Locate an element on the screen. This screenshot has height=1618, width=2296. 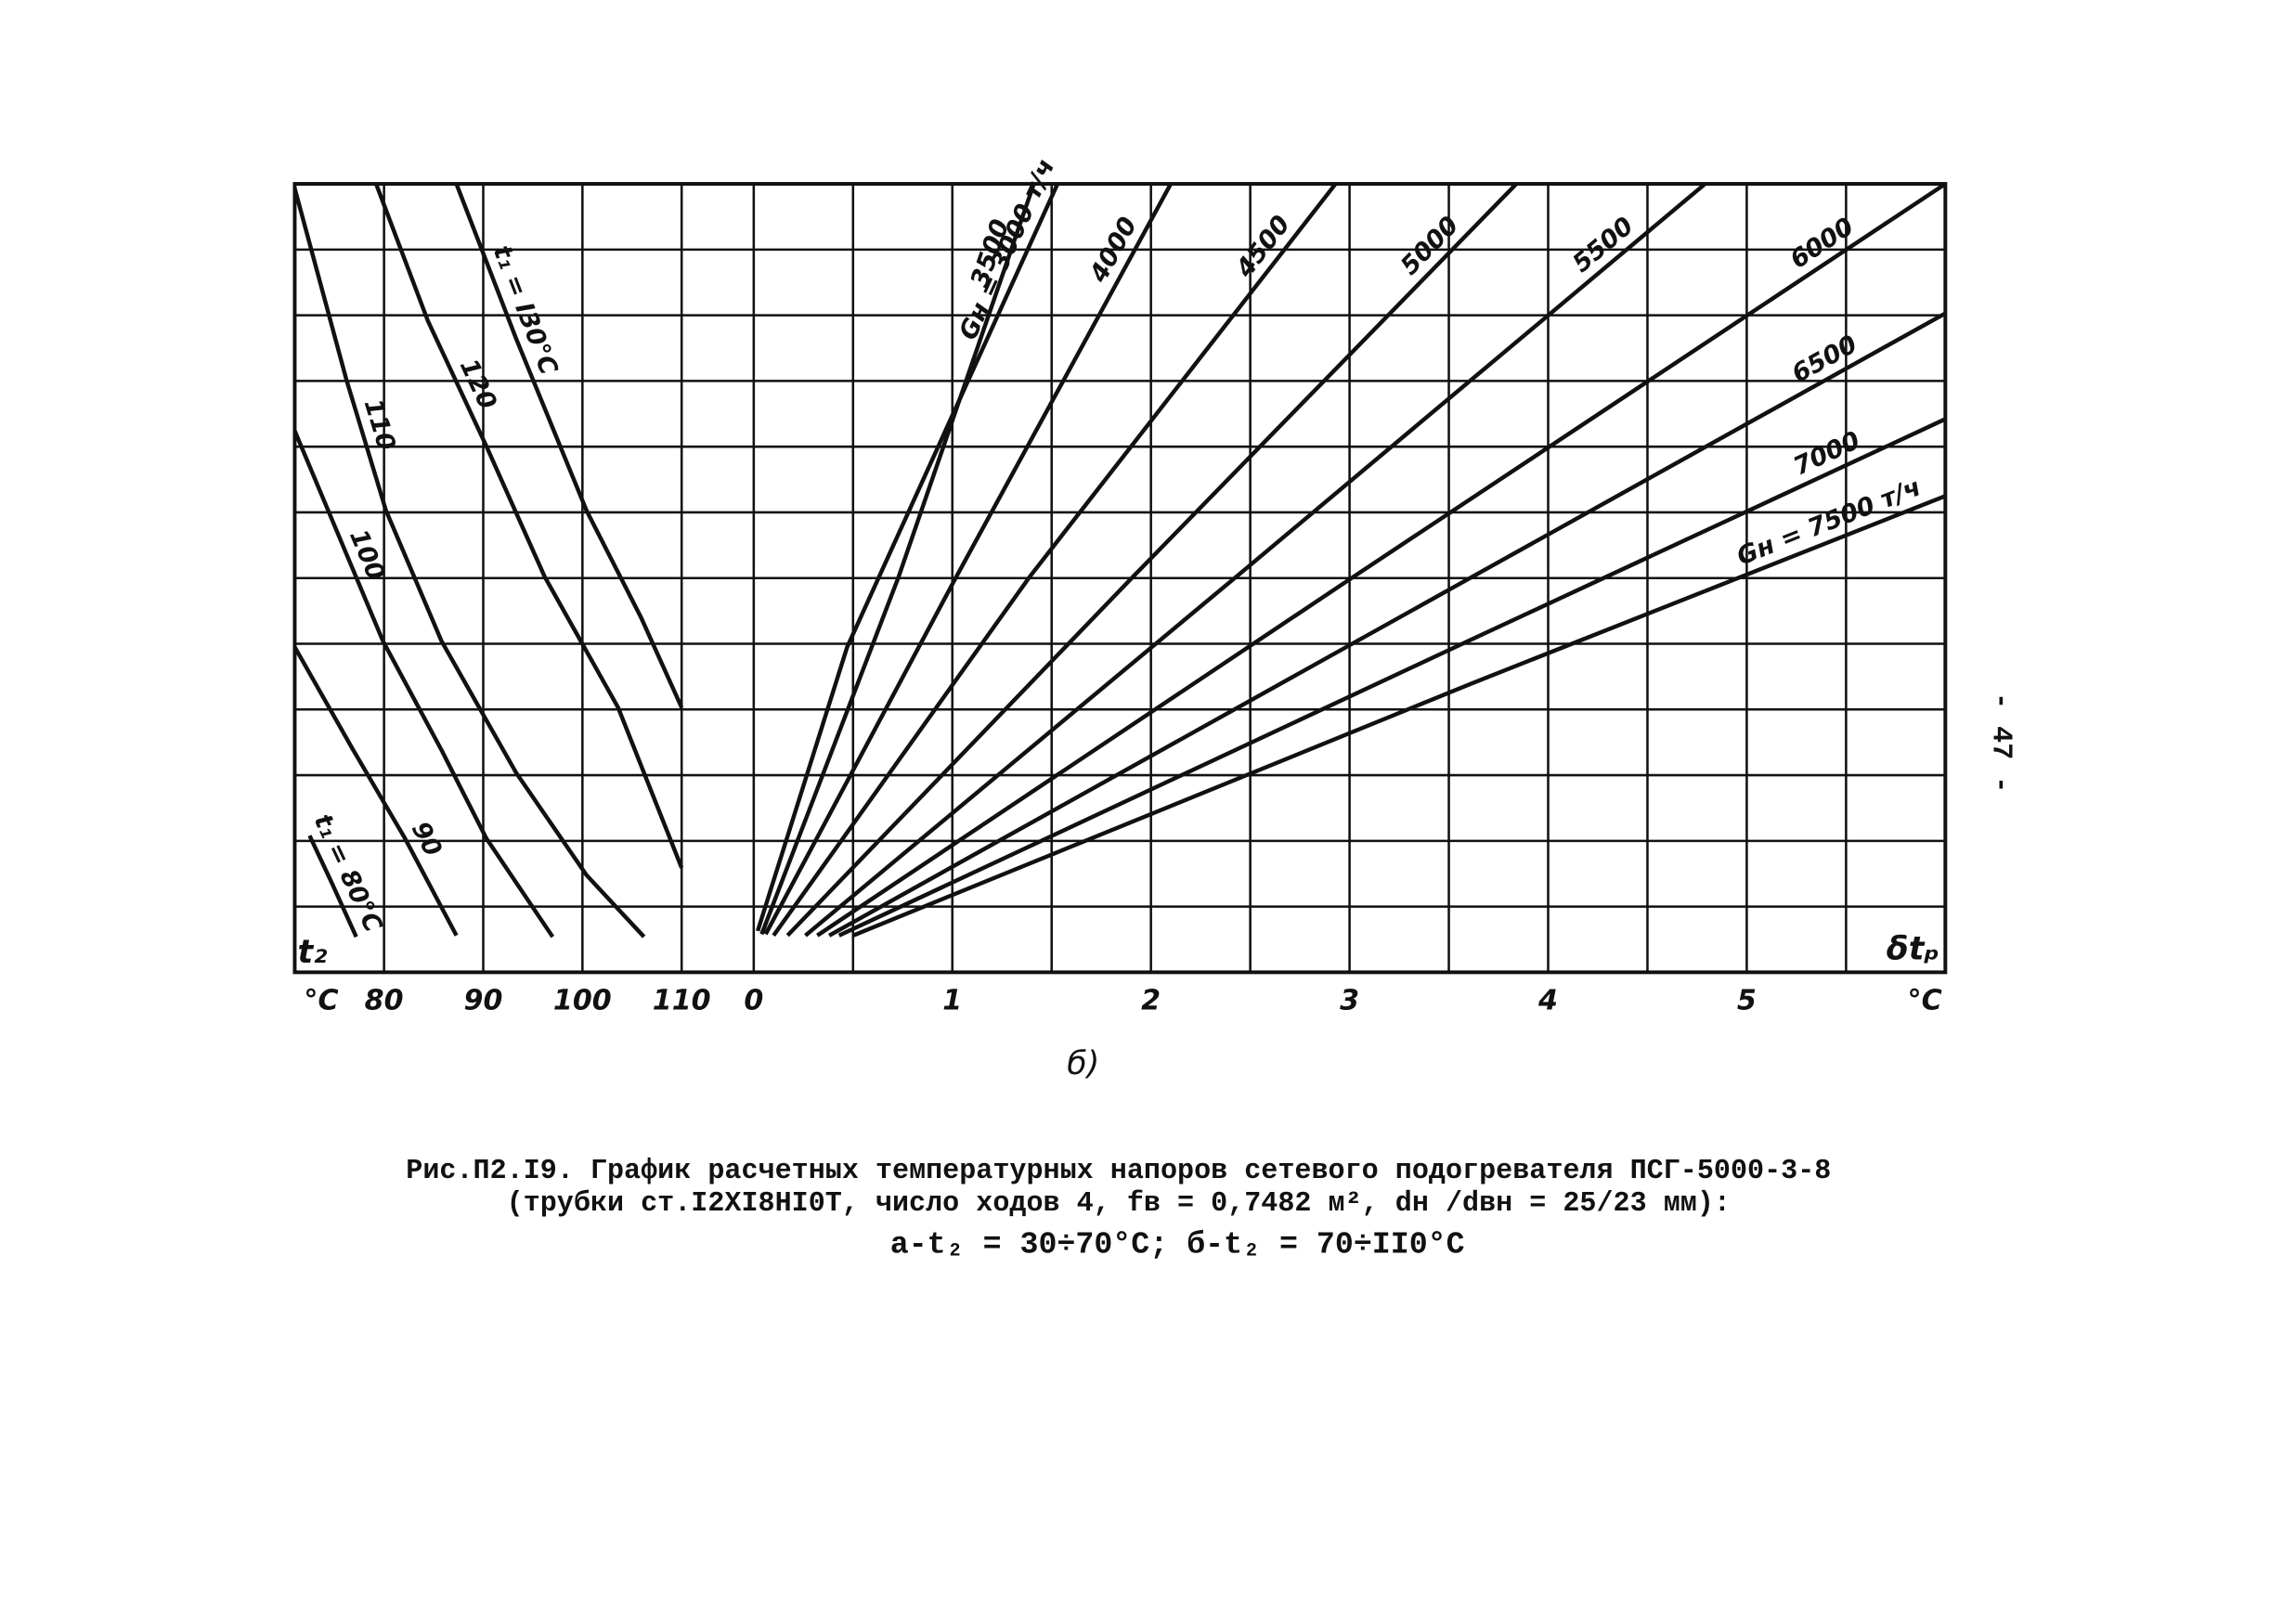
x-tick-label: 0 is located at coordinates (753, 1001).